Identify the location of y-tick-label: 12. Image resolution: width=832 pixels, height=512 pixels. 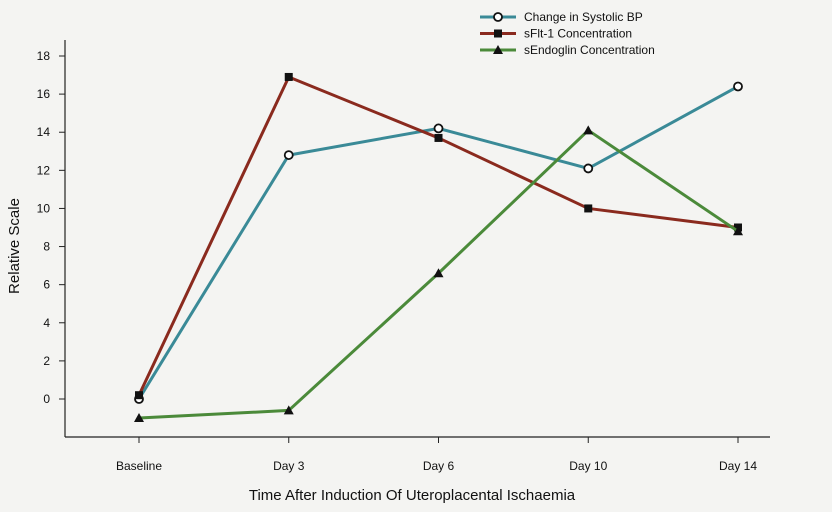
(44, 170).